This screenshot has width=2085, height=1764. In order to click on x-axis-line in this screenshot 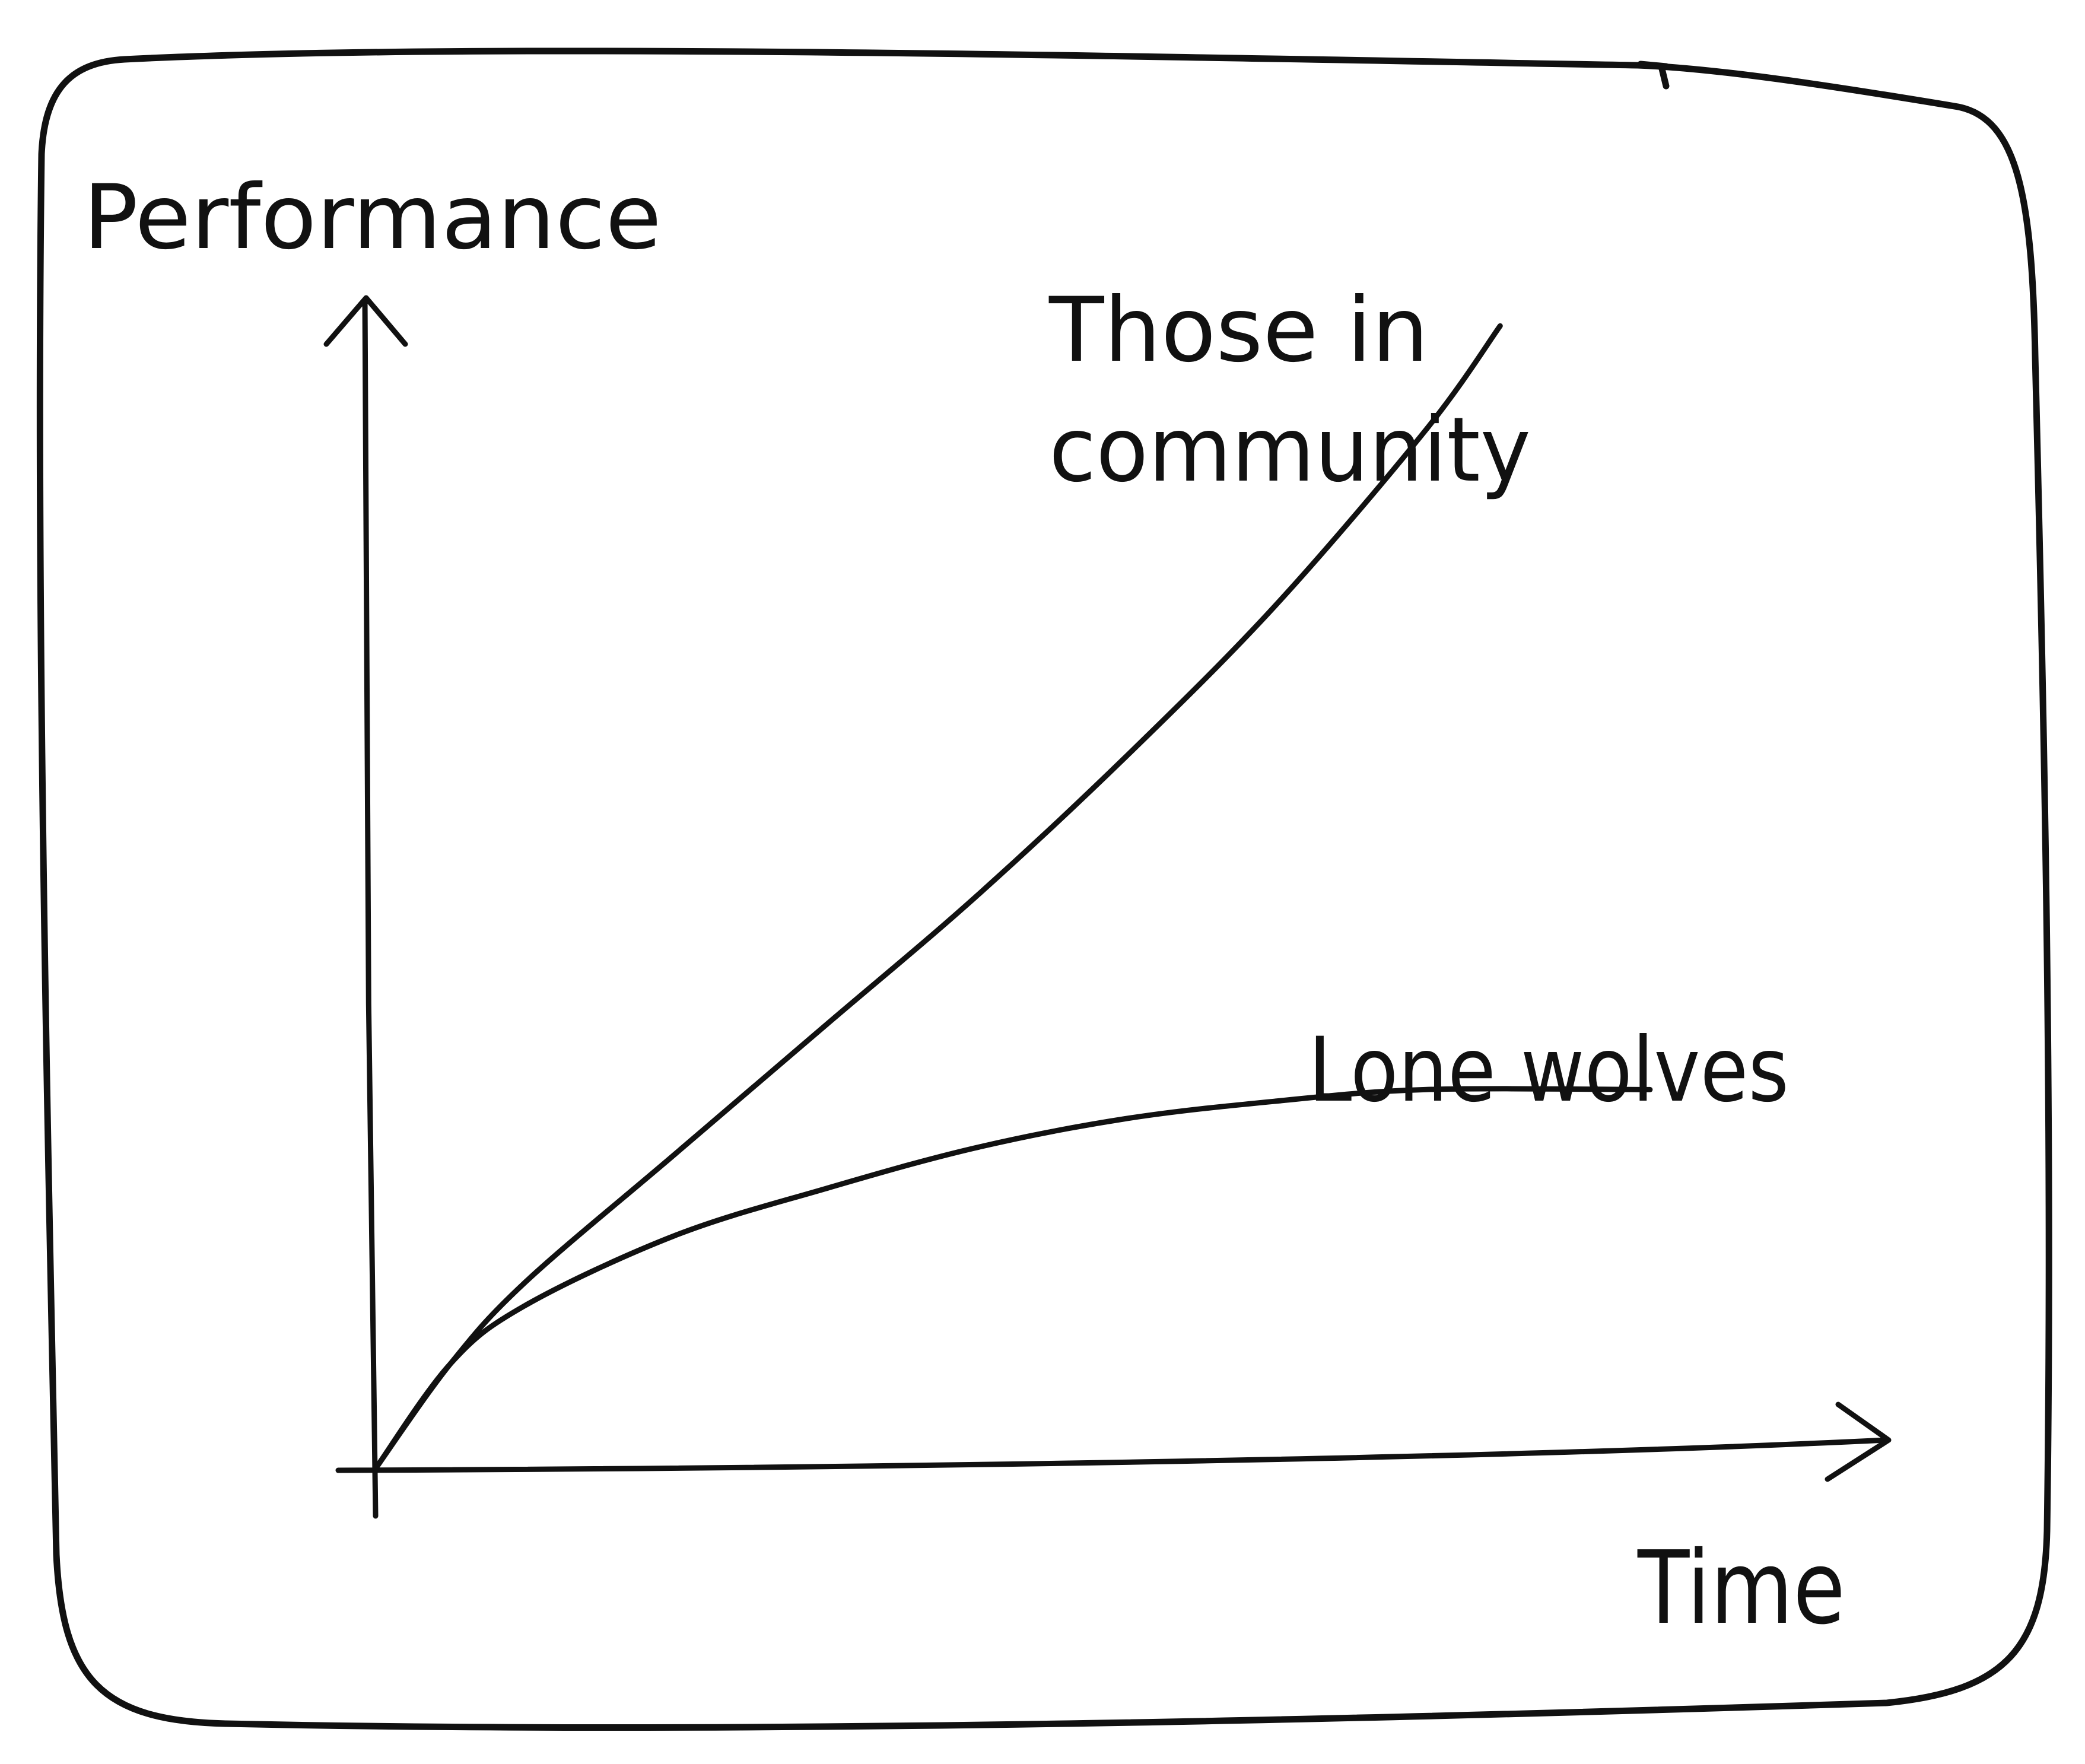, I will do `click(1112, 1455)`.